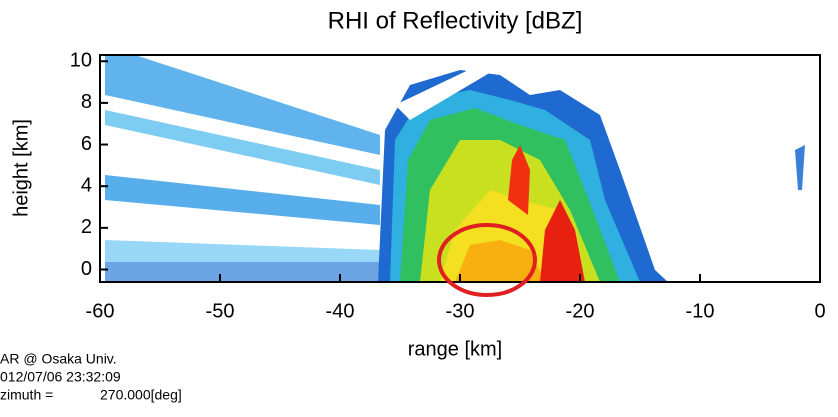 This screenshot has width=838, height=417. Describe the element at coordinates (86, 102) in the screenshot. I see `y-tick-label: 8` at that location.